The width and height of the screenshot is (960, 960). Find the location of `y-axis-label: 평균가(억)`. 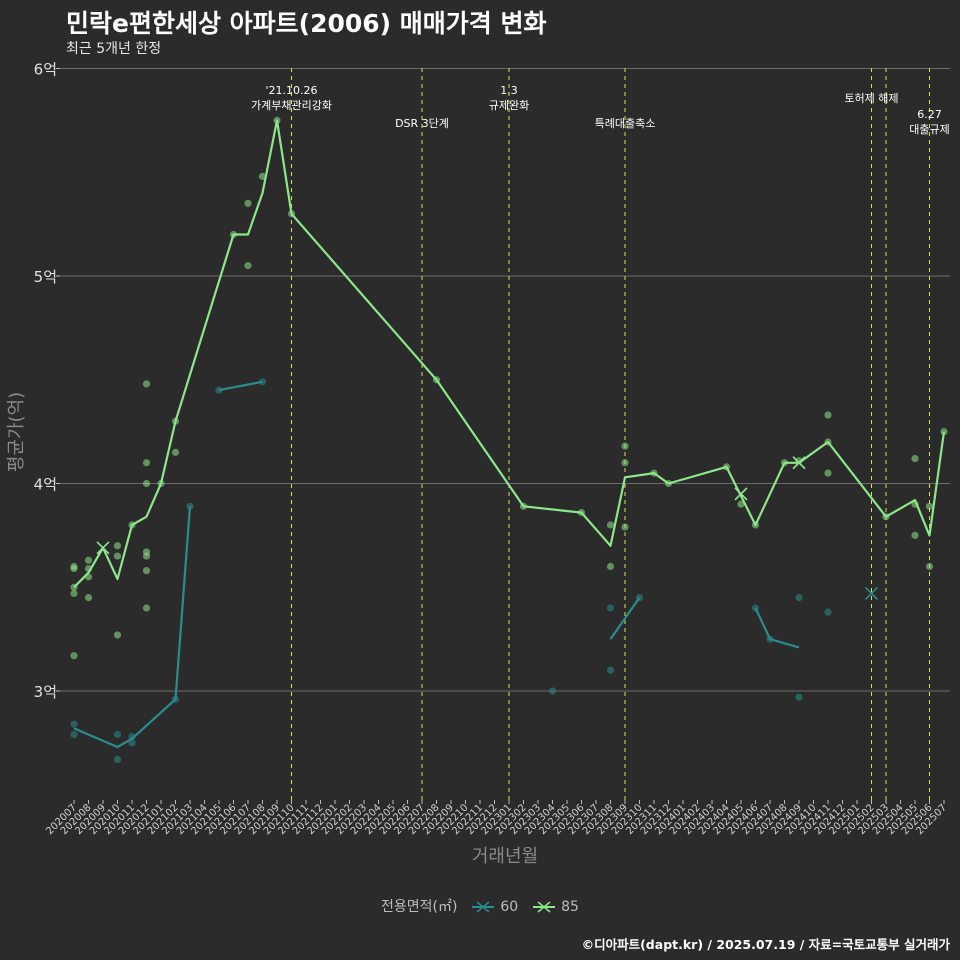

y-axis-label: 평균가(억) is located at coordinates (16, 432).